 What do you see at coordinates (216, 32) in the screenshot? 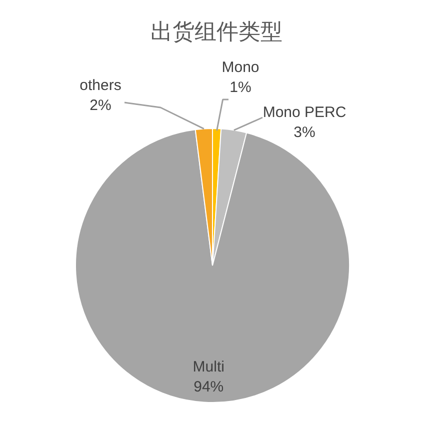
I see `chart-title: 出货组件类型` at bounding box center [216, 32].